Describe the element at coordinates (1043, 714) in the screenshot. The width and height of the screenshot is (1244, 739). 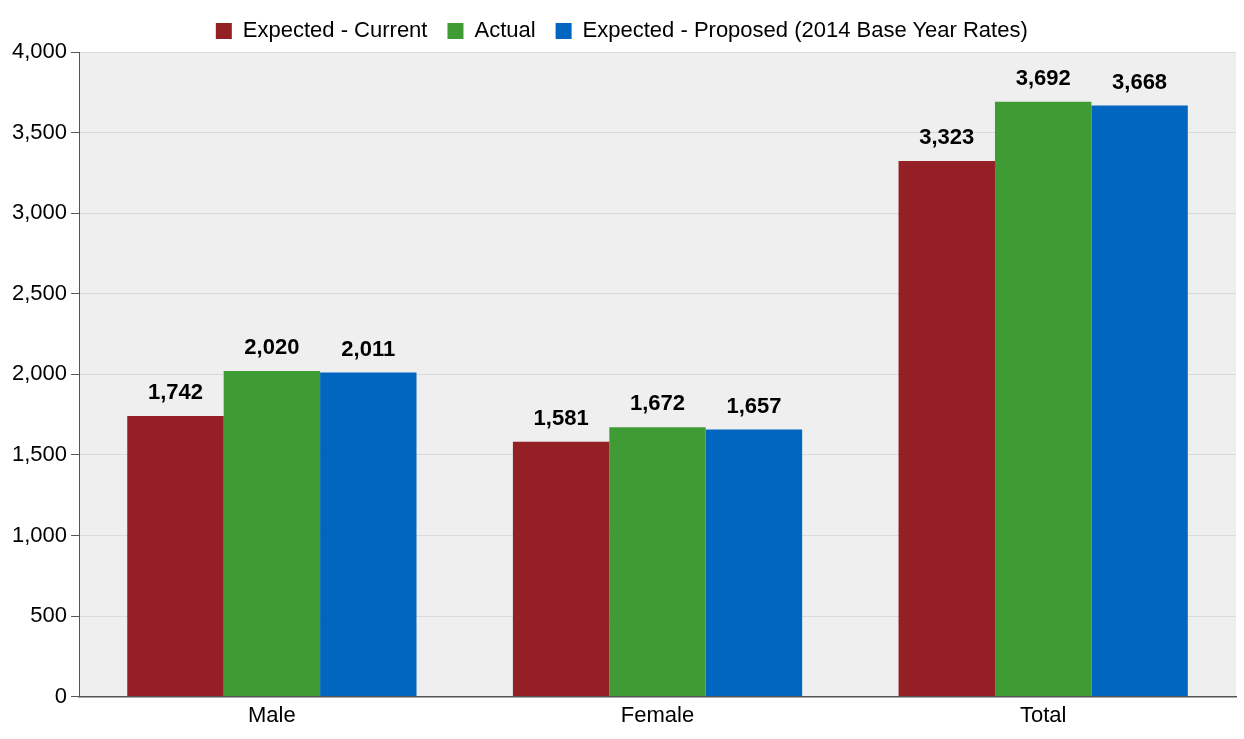
I see `x-tick-label: Total` at that location.